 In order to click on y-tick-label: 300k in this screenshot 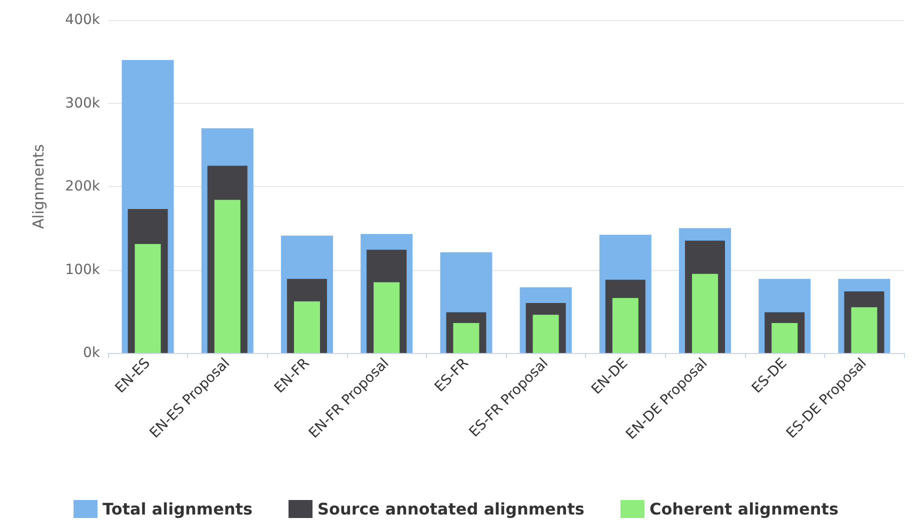, I will do `click(83, 103)`.